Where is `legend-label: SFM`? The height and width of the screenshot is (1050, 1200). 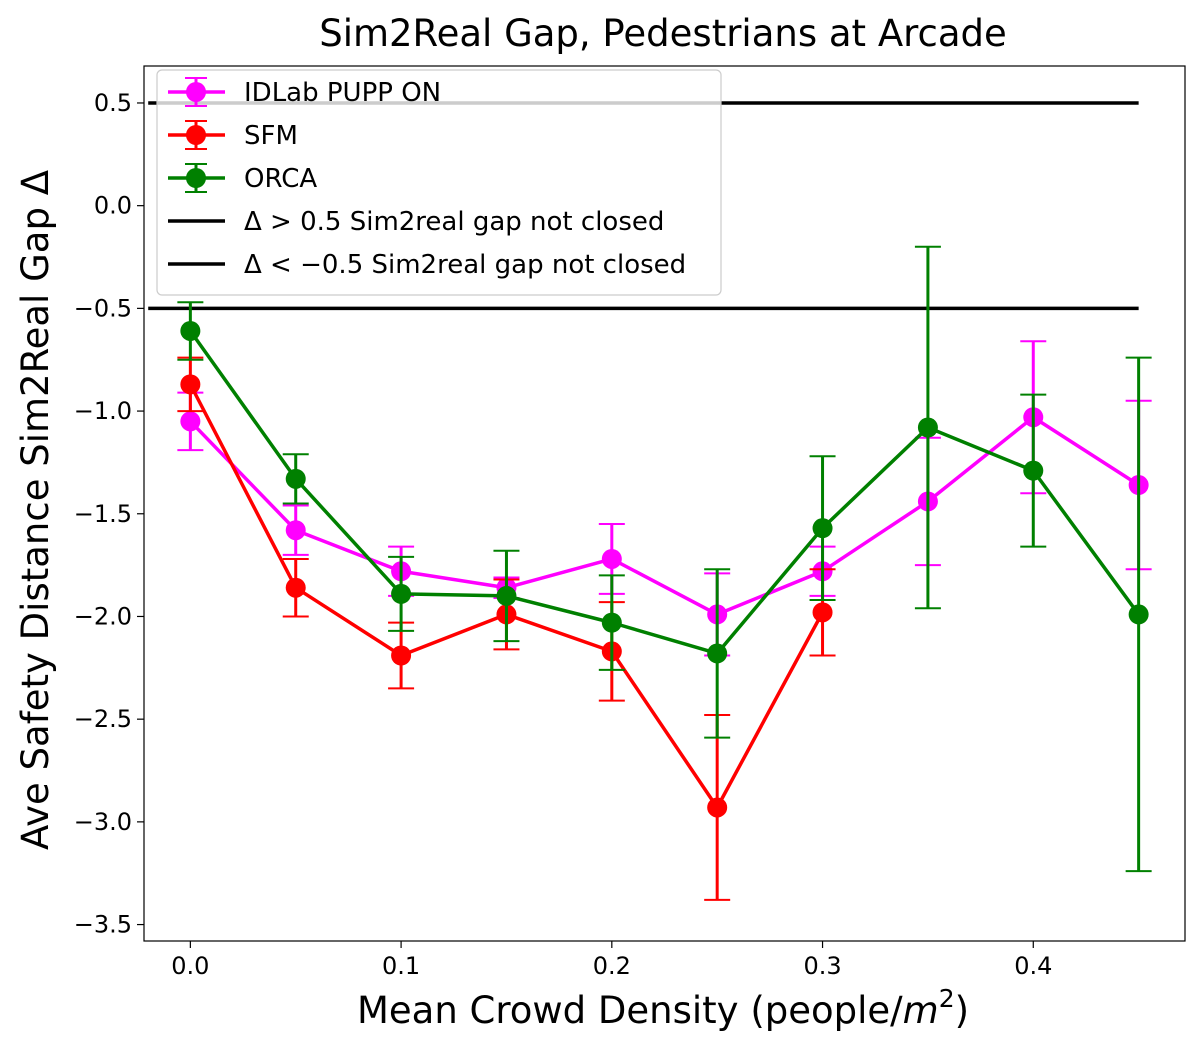
legend-label: SFM is located at coordinates (271, 136).